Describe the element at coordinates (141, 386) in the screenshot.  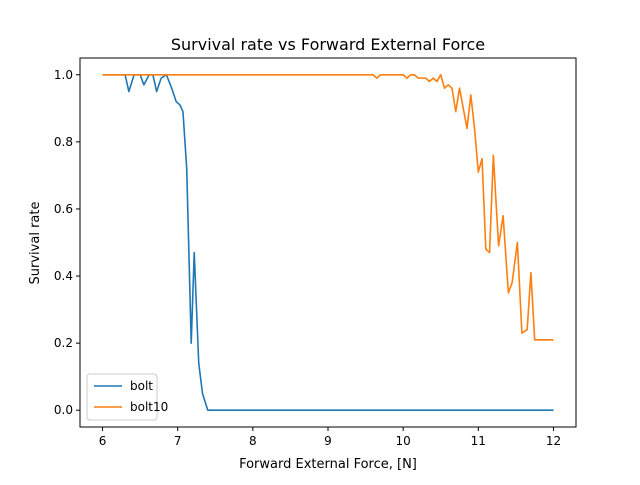
I see `legend-label-bolt: bolt` at that location.